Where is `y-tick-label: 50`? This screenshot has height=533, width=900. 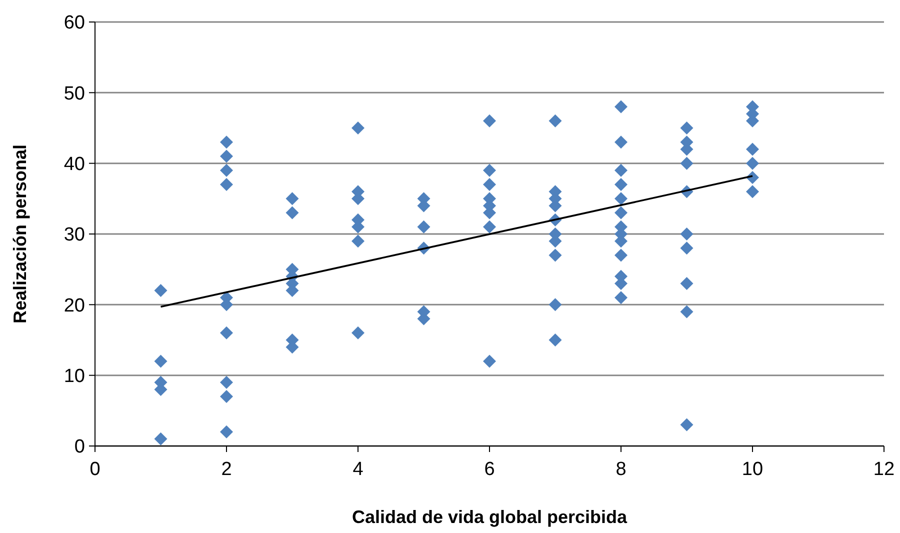
y-tick-label: 50 is located at coordinates (74, 93).